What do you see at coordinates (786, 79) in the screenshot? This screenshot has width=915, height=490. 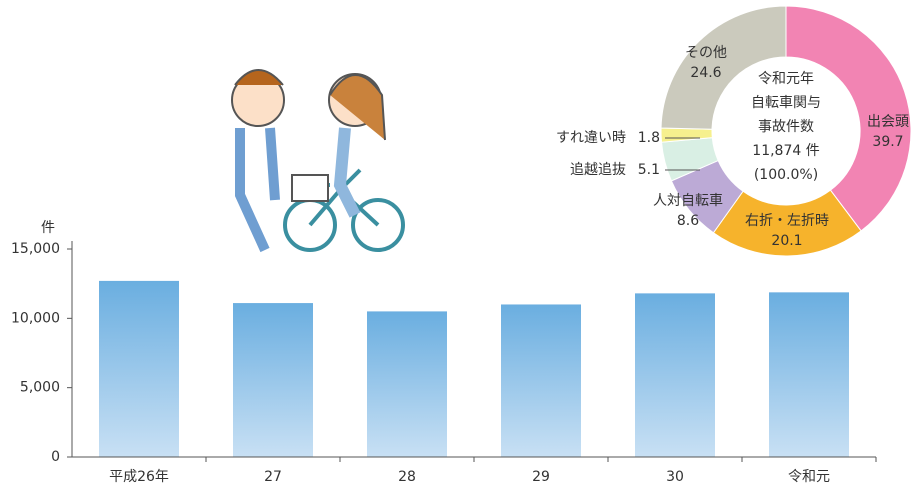 I see `center-text: 令和元年` at bounding box center [786, 79].